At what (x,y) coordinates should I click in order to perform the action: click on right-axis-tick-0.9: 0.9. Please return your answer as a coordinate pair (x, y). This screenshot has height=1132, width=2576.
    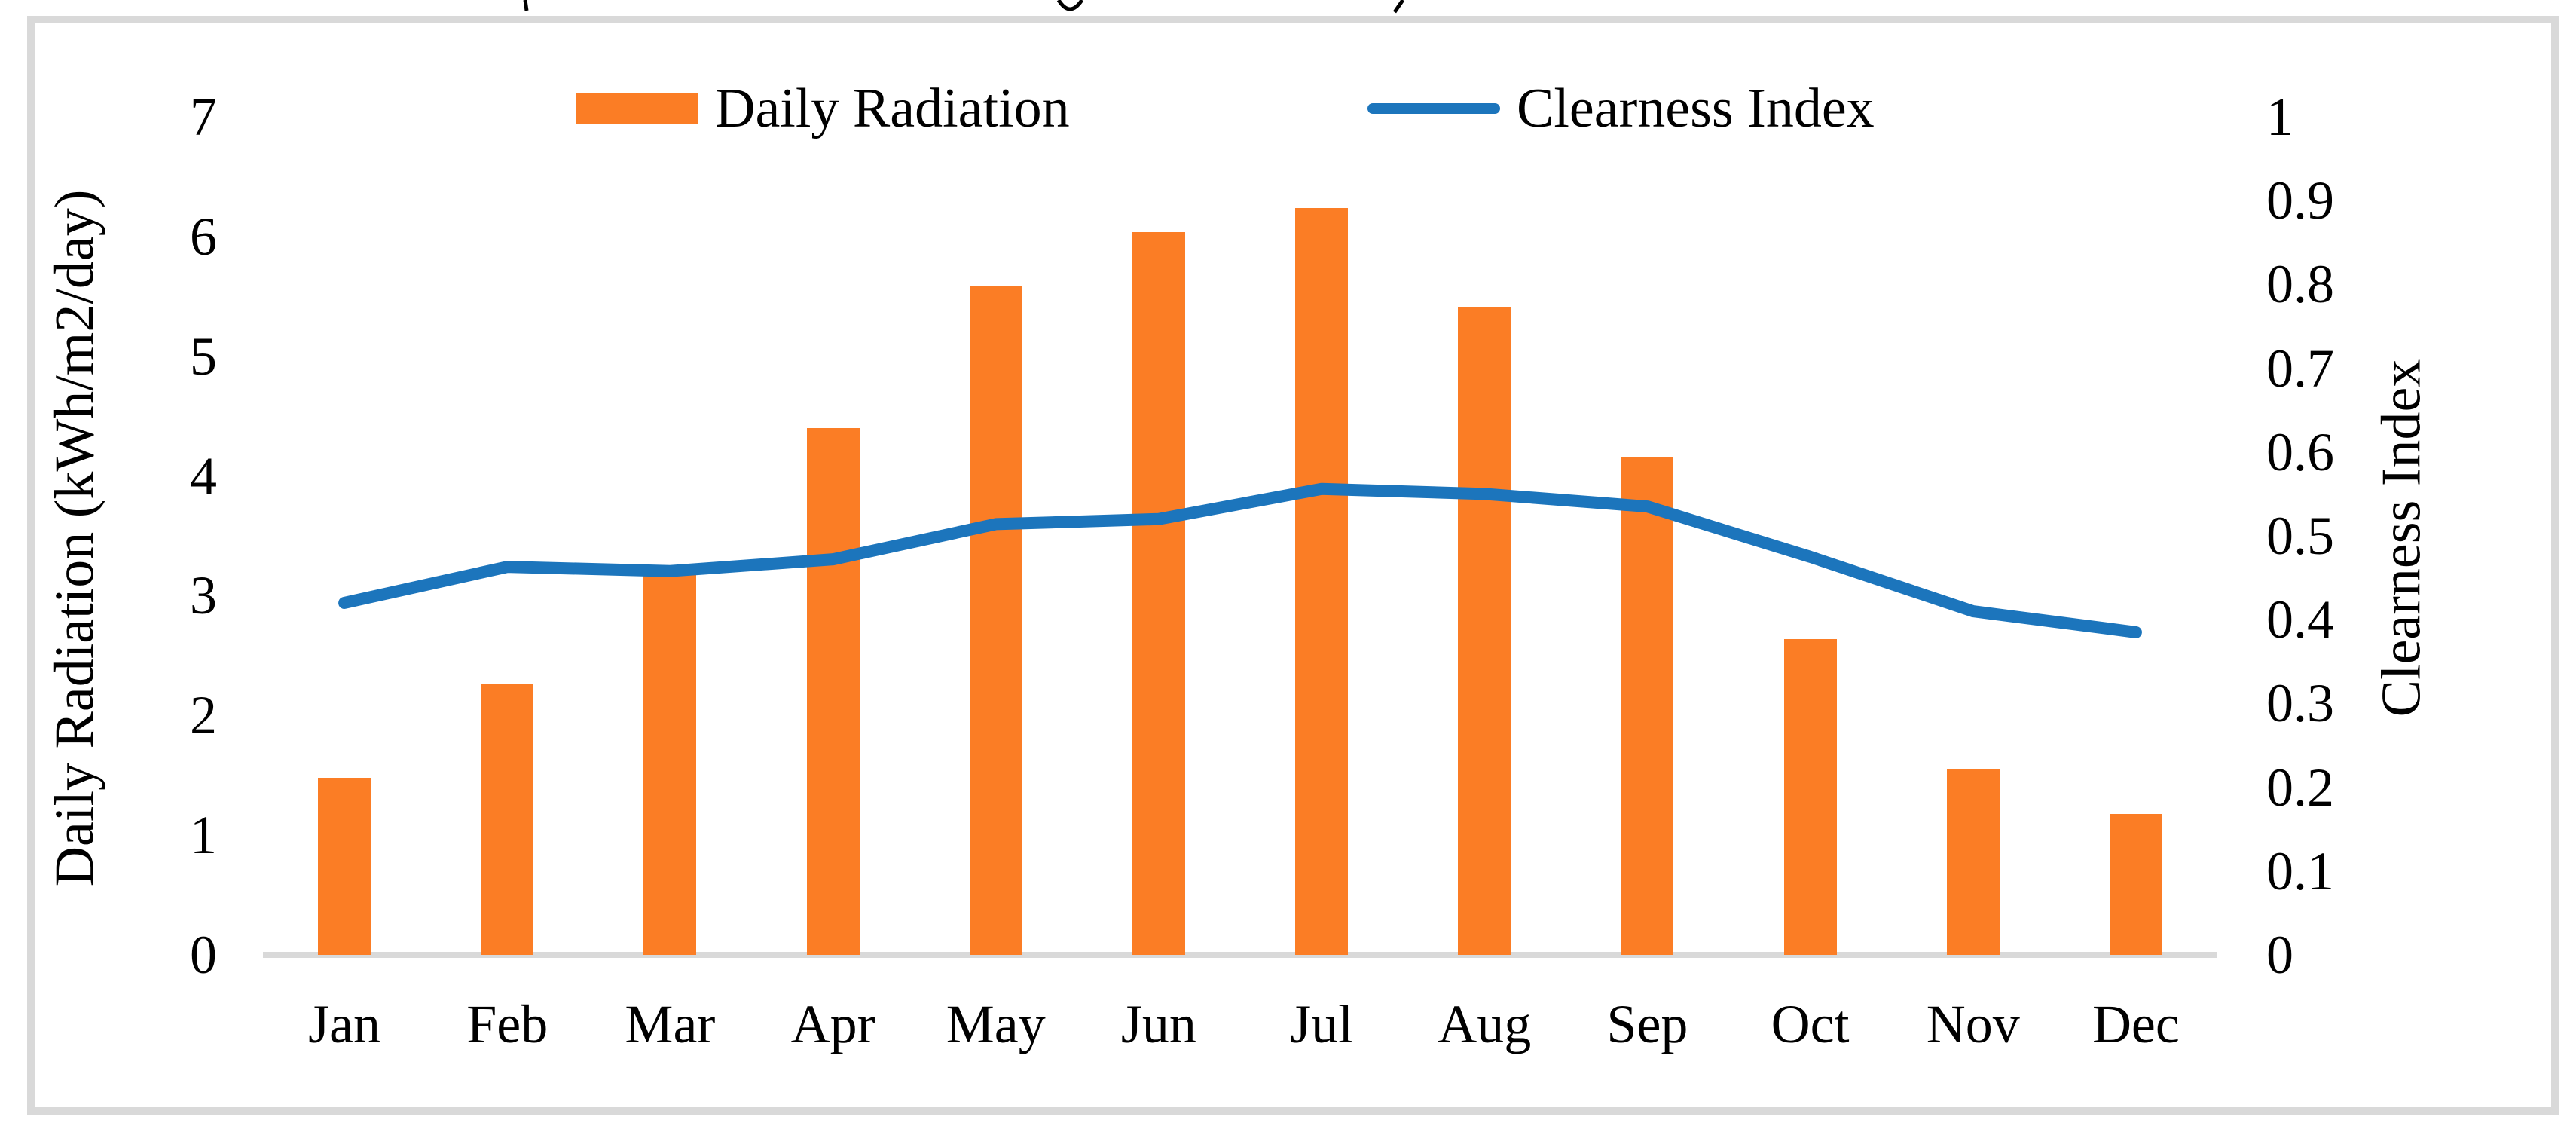
    Looking at the image, I should click on (2300, 201).